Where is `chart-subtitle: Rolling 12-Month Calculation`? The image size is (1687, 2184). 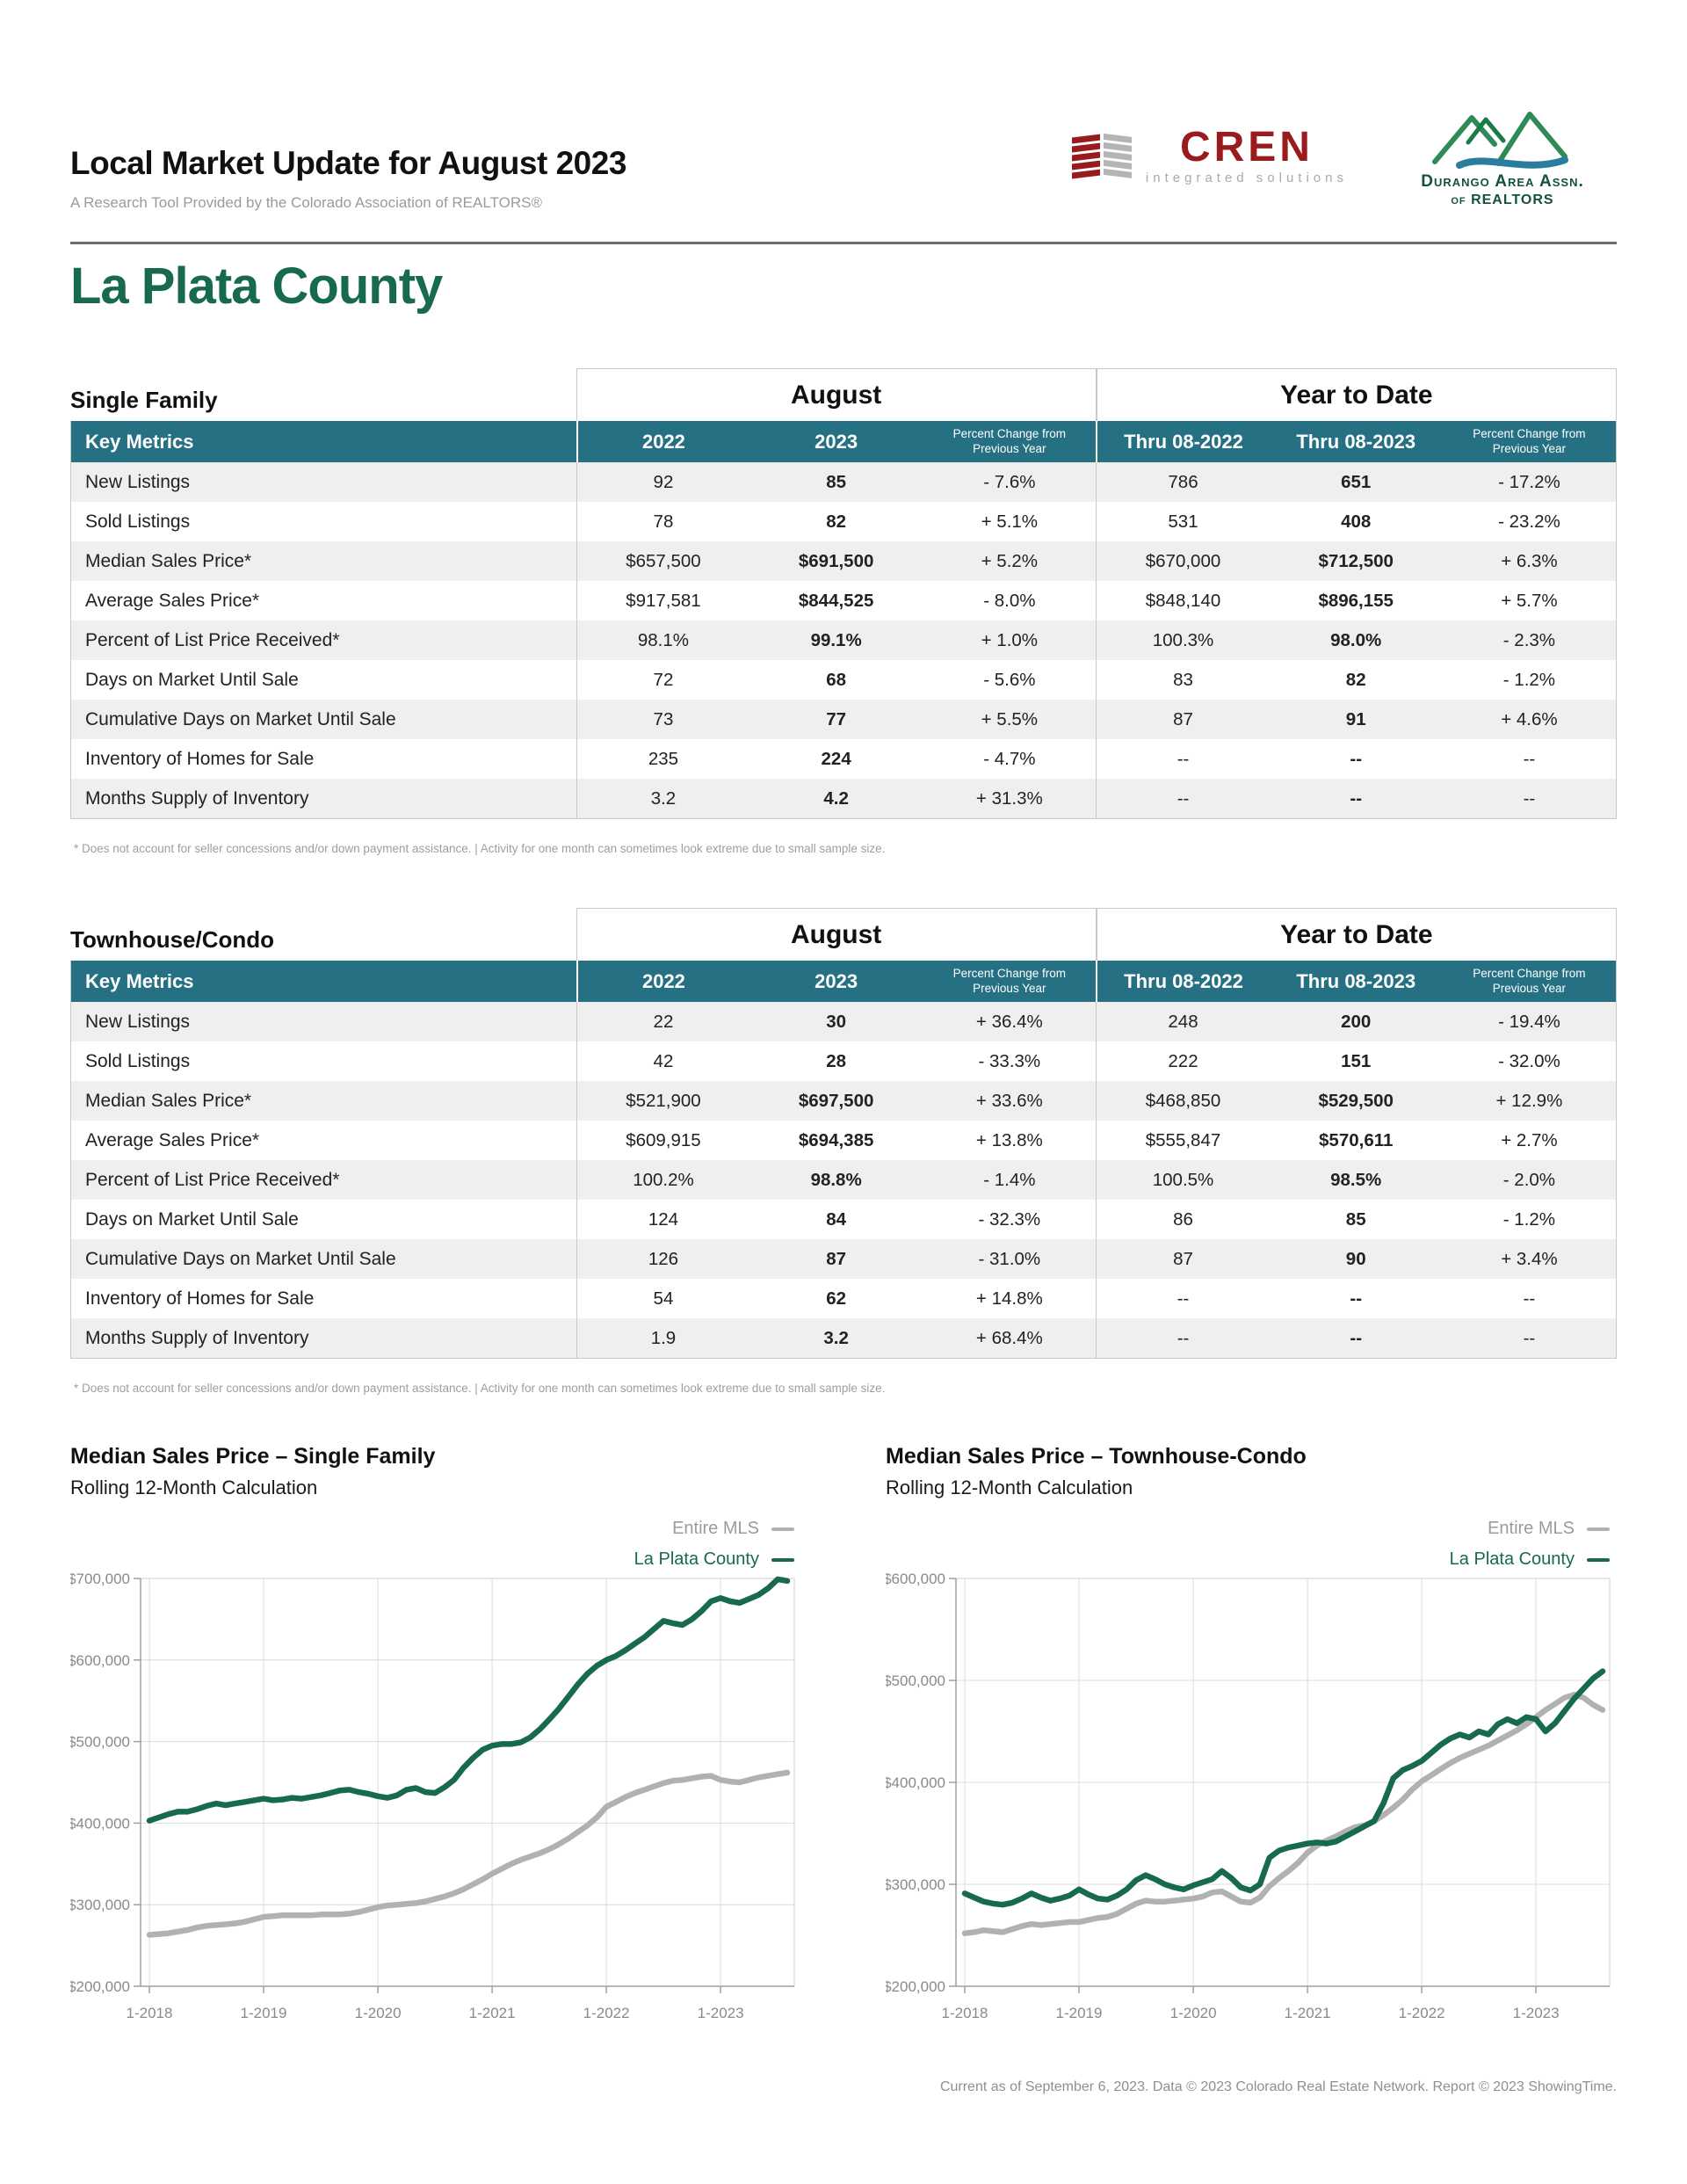
chart-subtitle: Rolling 12-Month Calculation is located at coordinates (194, 1487).